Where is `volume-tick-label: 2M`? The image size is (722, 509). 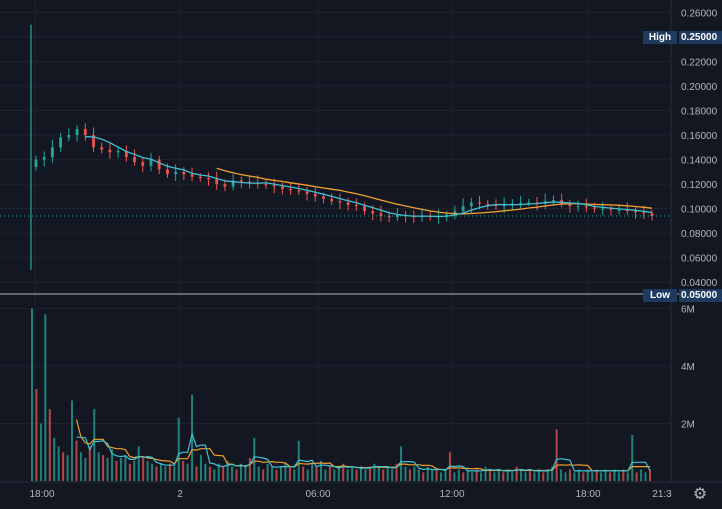 volume-tick-label: 2M is located at coordinates (688, 425).